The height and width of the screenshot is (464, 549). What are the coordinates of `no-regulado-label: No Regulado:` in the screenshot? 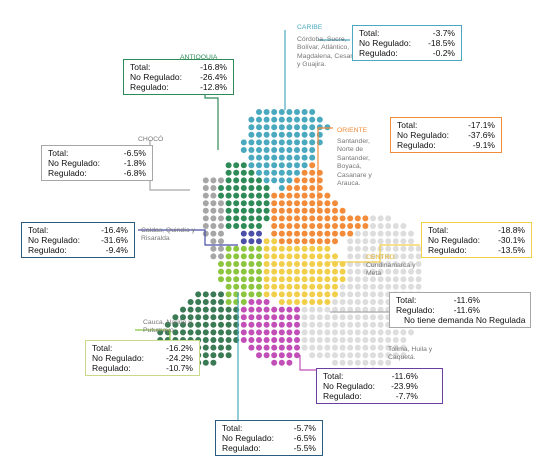 It's located at (454, 240).